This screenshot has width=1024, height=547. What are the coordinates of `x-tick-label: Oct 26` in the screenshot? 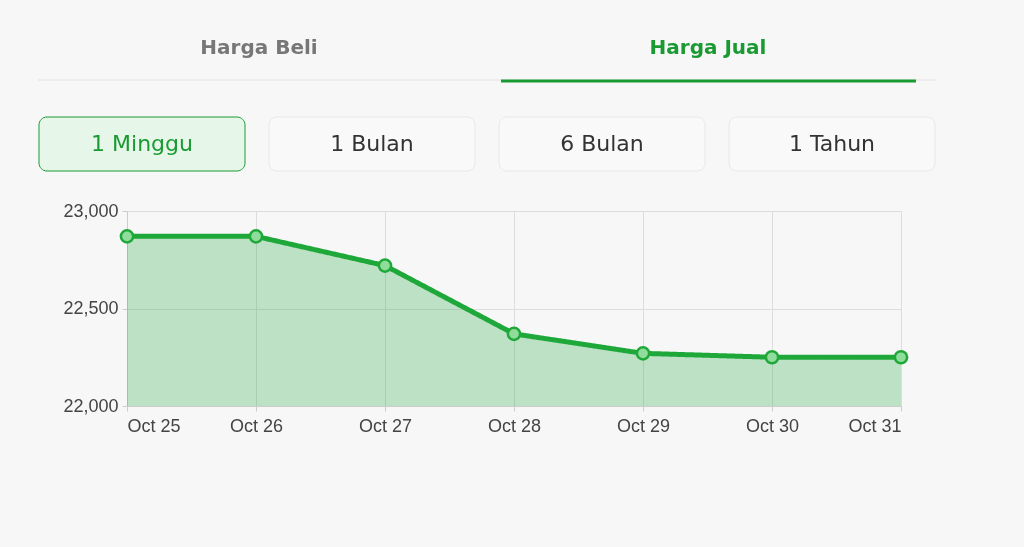 It's located at (256, 425).